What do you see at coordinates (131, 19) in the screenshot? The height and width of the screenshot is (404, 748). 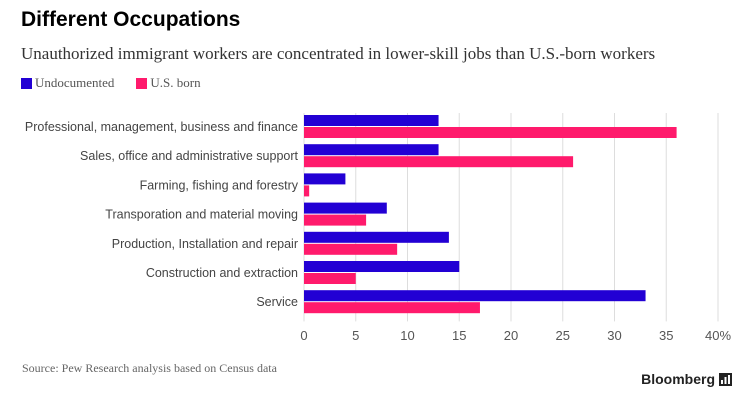 I see `chart-title: Different Occupations` at bounding box center [131, 19].